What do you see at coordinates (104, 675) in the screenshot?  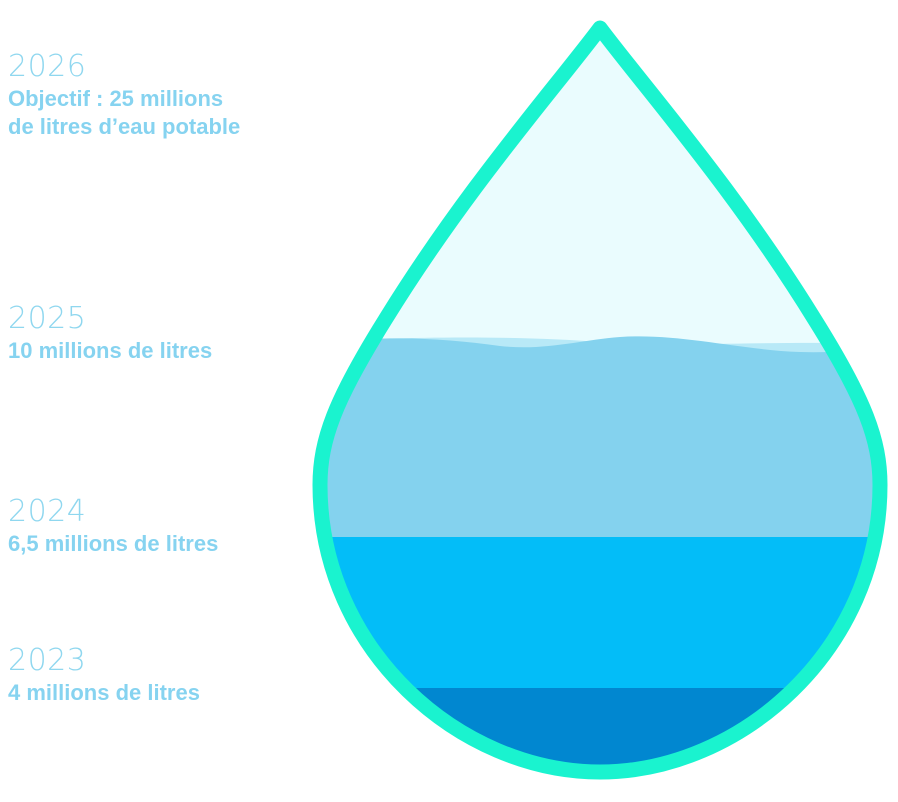 I see `milestone-2023: 2023 4 millions de litres` at bounding box center [104, 675].